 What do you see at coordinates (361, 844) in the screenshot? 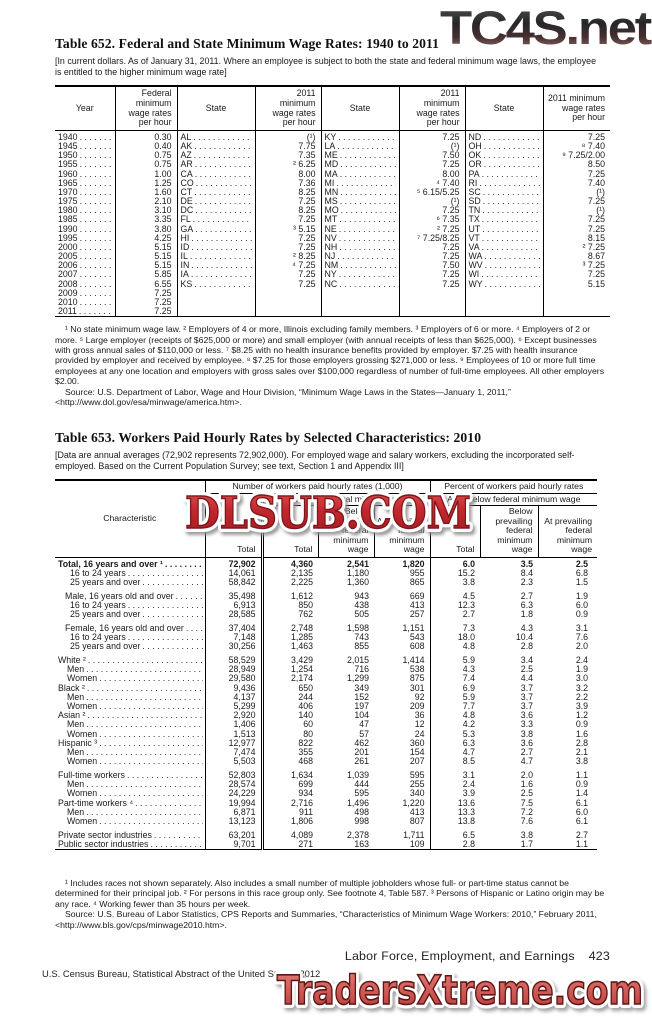
I see `value-cell: 163` at bounding box center [361, 844].